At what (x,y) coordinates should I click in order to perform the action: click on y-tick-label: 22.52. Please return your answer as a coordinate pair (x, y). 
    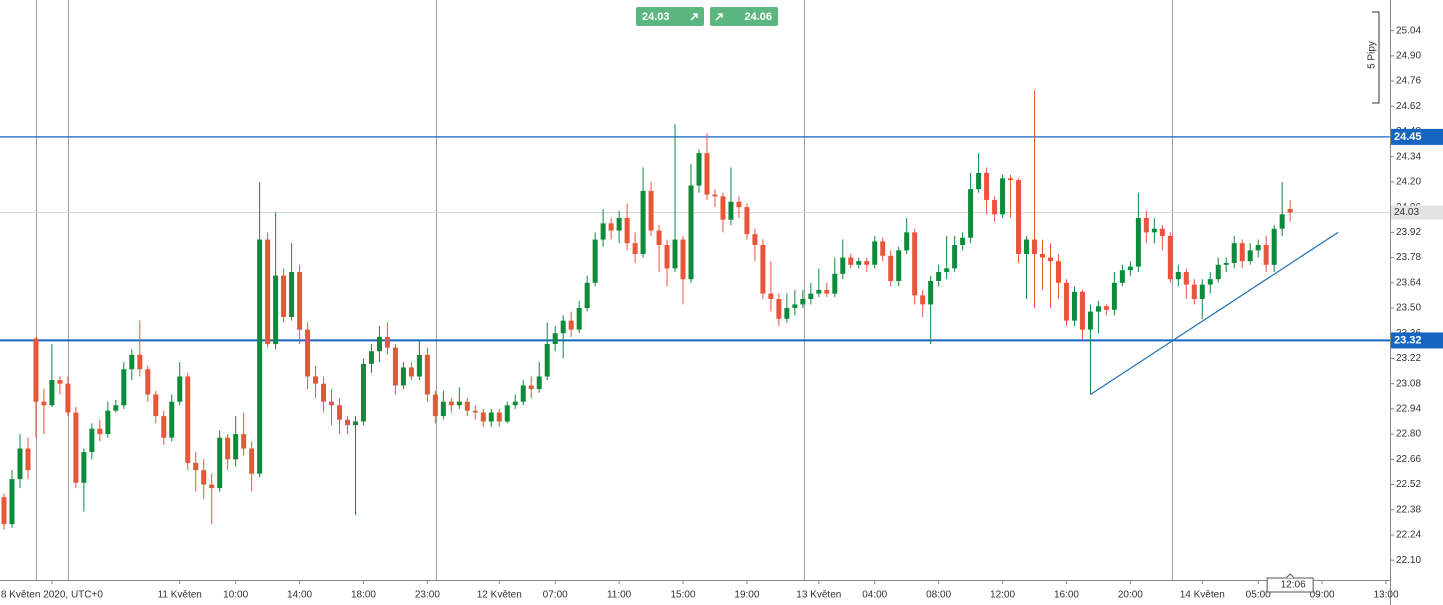
    Looking at the image, I should click on (1408, 484).